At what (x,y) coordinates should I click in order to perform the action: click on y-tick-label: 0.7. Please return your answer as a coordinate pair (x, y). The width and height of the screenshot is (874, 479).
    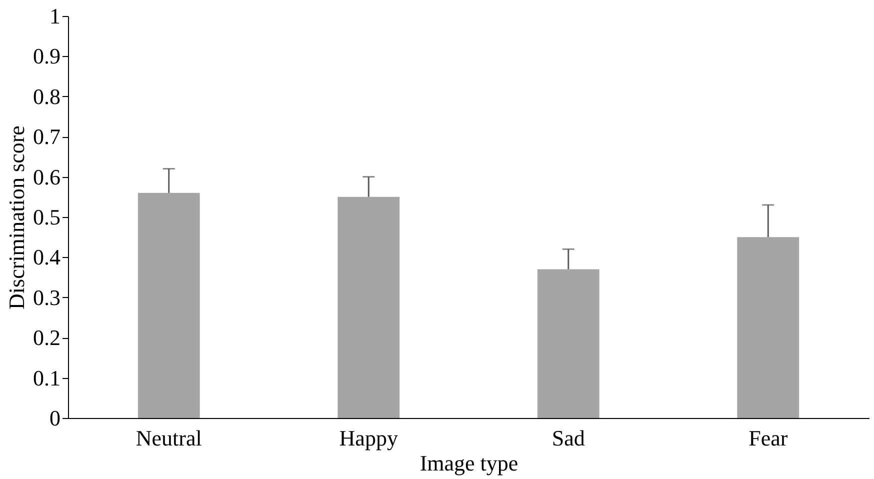
    Looking at the image, I should click on (46, 137).